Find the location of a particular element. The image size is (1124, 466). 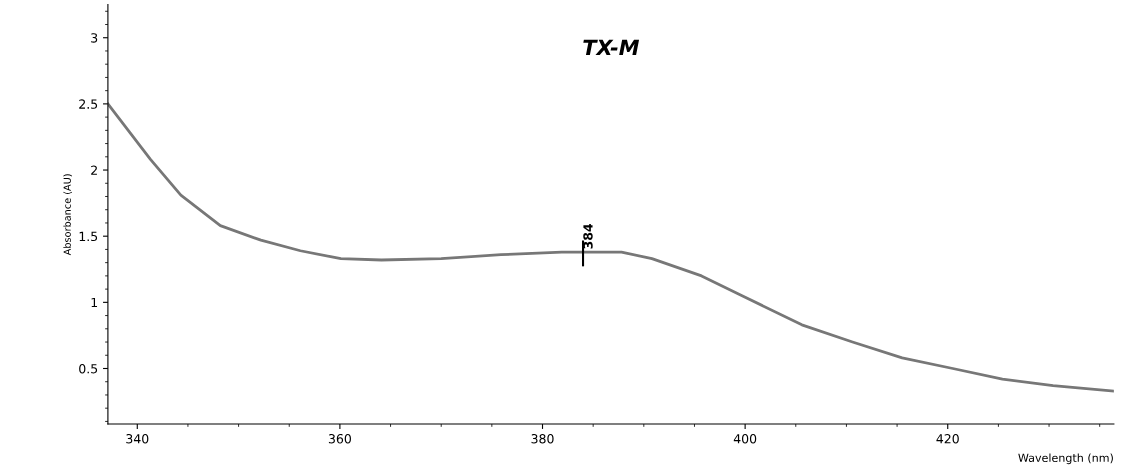

annotation: 384 is located at coordinates (588, 236).